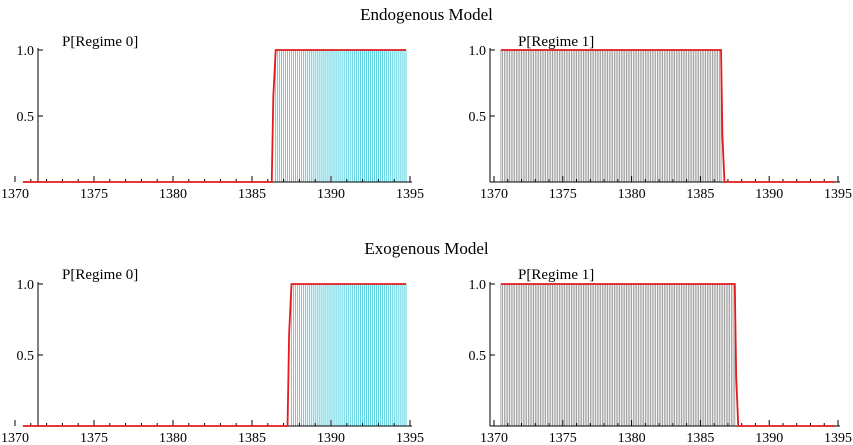 Image resolution: width=853 pixels, height=445 pixels. I want to click on exogenous-model-title: Exogenous Model, so click(426, 248).